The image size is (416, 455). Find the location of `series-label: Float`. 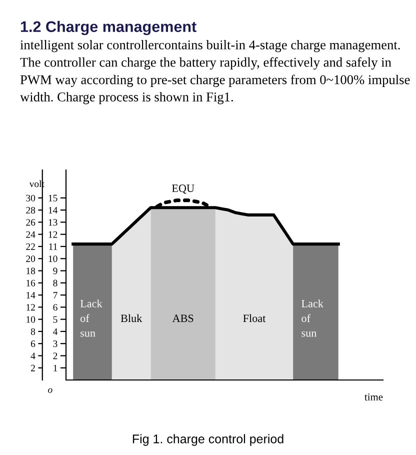

series-label: Float is located at coordinates (254, 318).